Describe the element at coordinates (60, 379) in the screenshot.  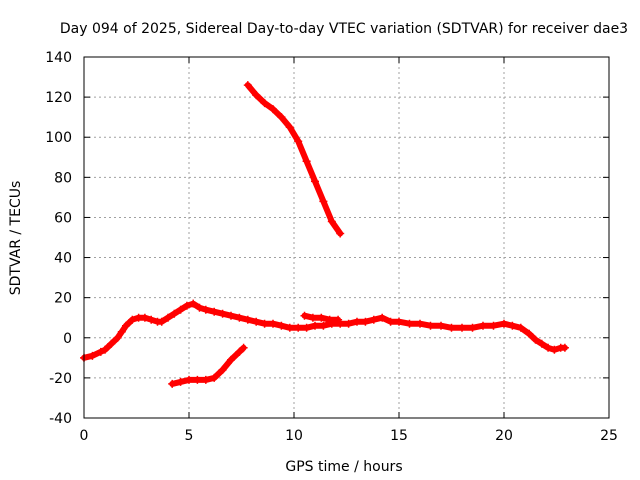
I see `y-tick-label: -20` at that location.